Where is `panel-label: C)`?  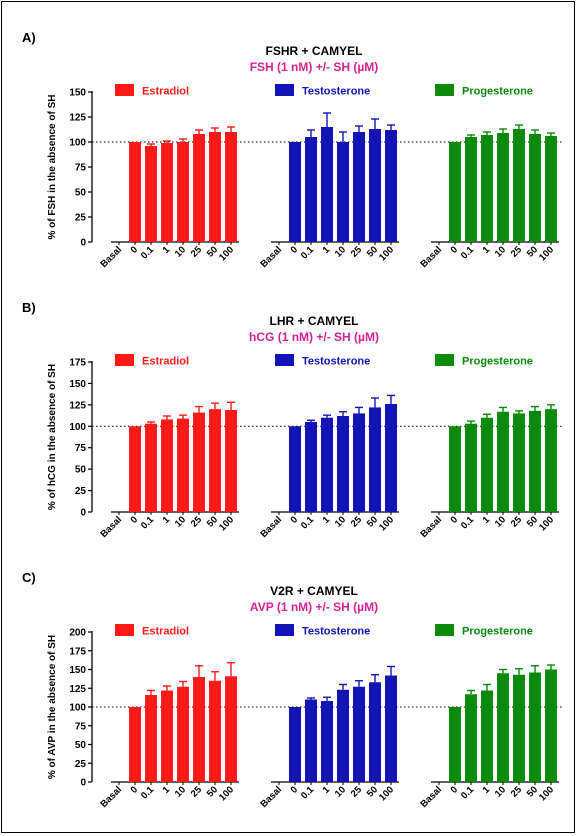 panel-label: C) is located at coordinates (29, 577).